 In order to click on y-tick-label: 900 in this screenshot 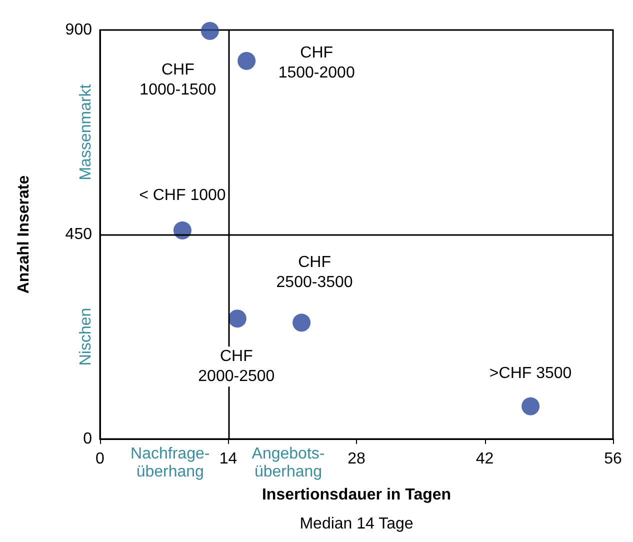, I will do `click(78, 30)`.